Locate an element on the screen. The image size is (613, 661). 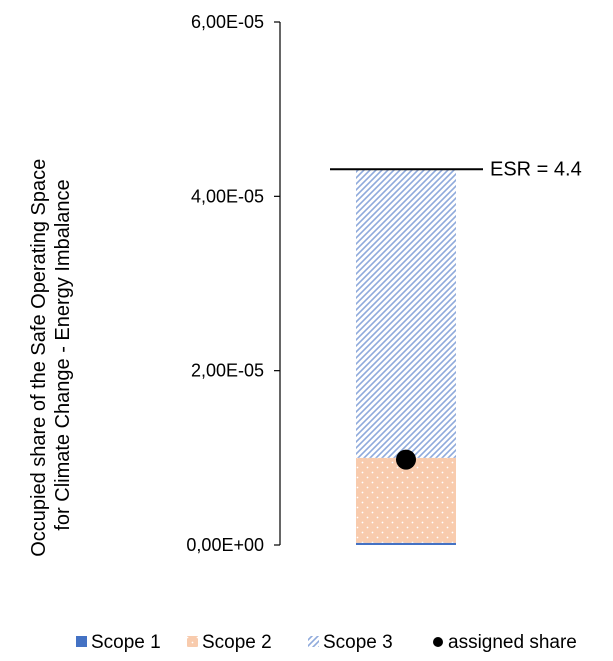
legend-assigned-share-swatch is located at coordinates (438, 642).